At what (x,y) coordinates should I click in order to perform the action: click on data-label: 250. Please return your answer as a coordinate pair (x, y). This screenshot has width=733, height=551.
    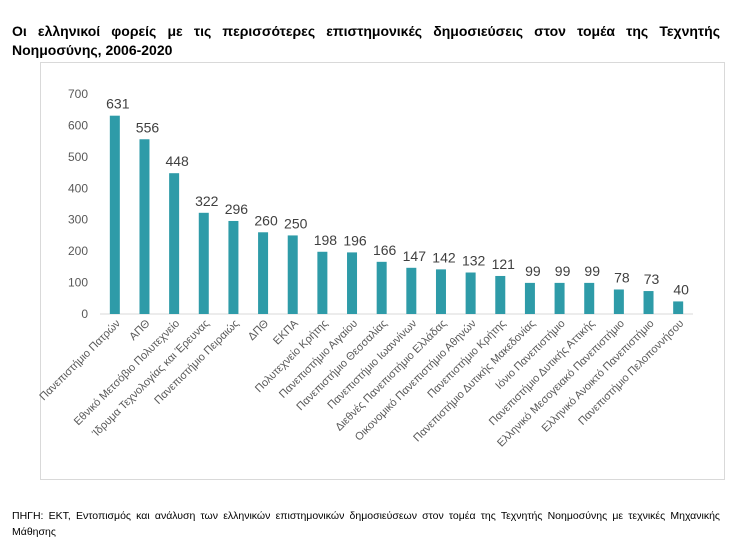
    Looking at the image, I should click on (296, 223).